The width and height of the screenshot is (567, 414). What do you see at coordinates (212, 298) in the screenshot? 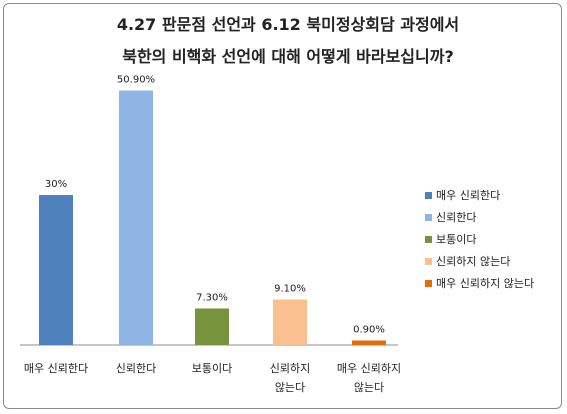
I see `data-label-3: 7.30%` at bounding box center [212, 298].